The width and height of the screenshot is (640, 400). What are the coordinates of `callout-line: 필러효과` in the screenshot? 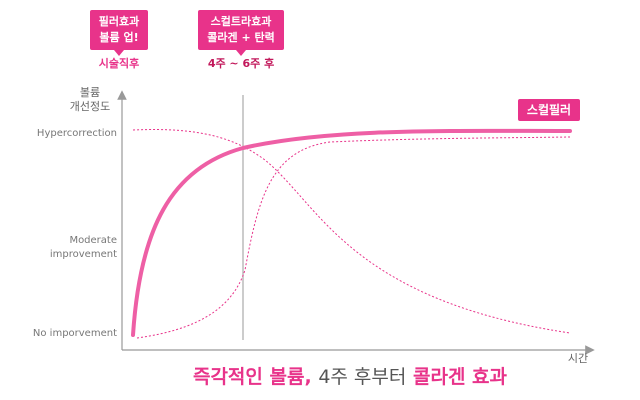 It's located at (119, 21).